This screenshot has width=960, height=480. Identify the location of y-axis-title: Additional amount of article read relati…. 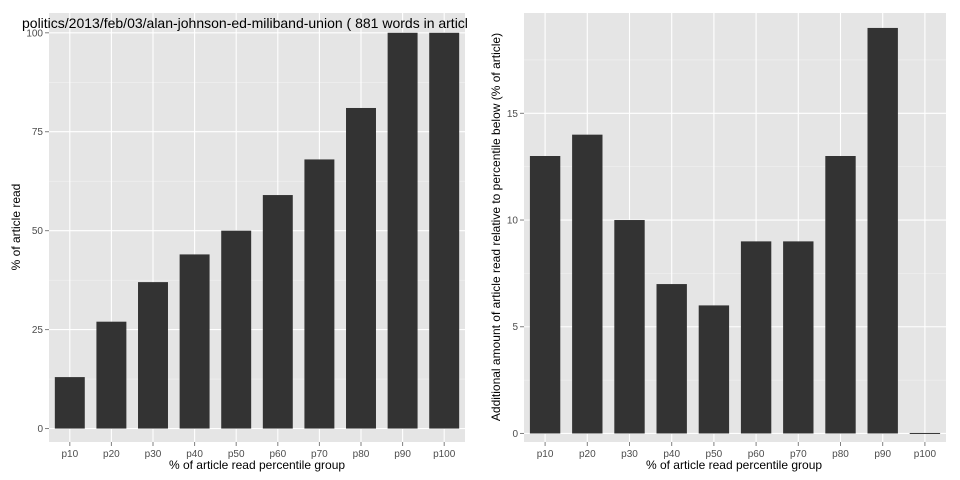
(496, 227).